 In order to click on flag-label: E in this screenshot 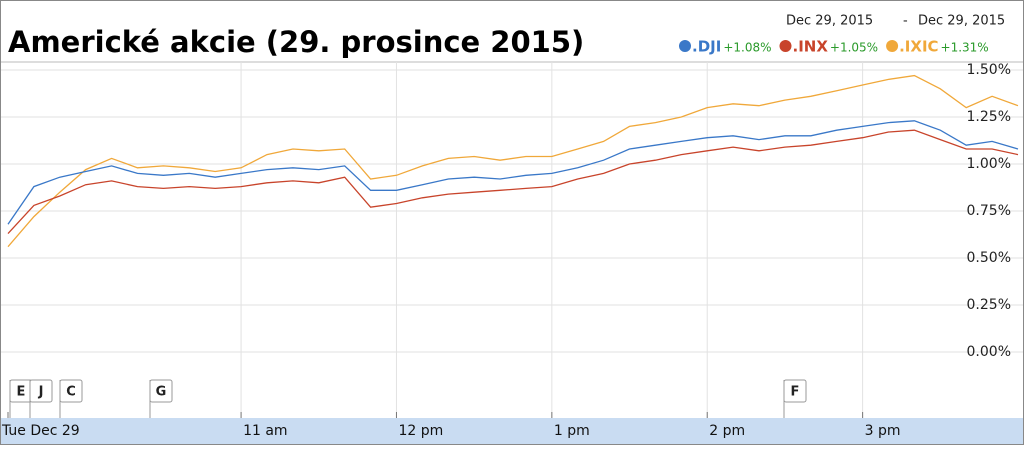, I will do `click(21, 392)`.